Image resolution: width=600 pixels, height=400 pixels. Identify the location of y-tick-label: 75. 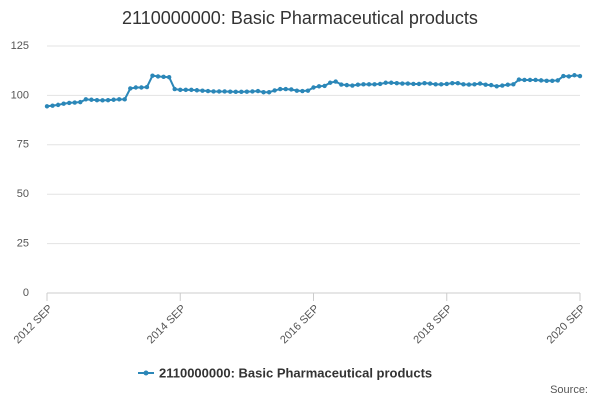
(23, 145).